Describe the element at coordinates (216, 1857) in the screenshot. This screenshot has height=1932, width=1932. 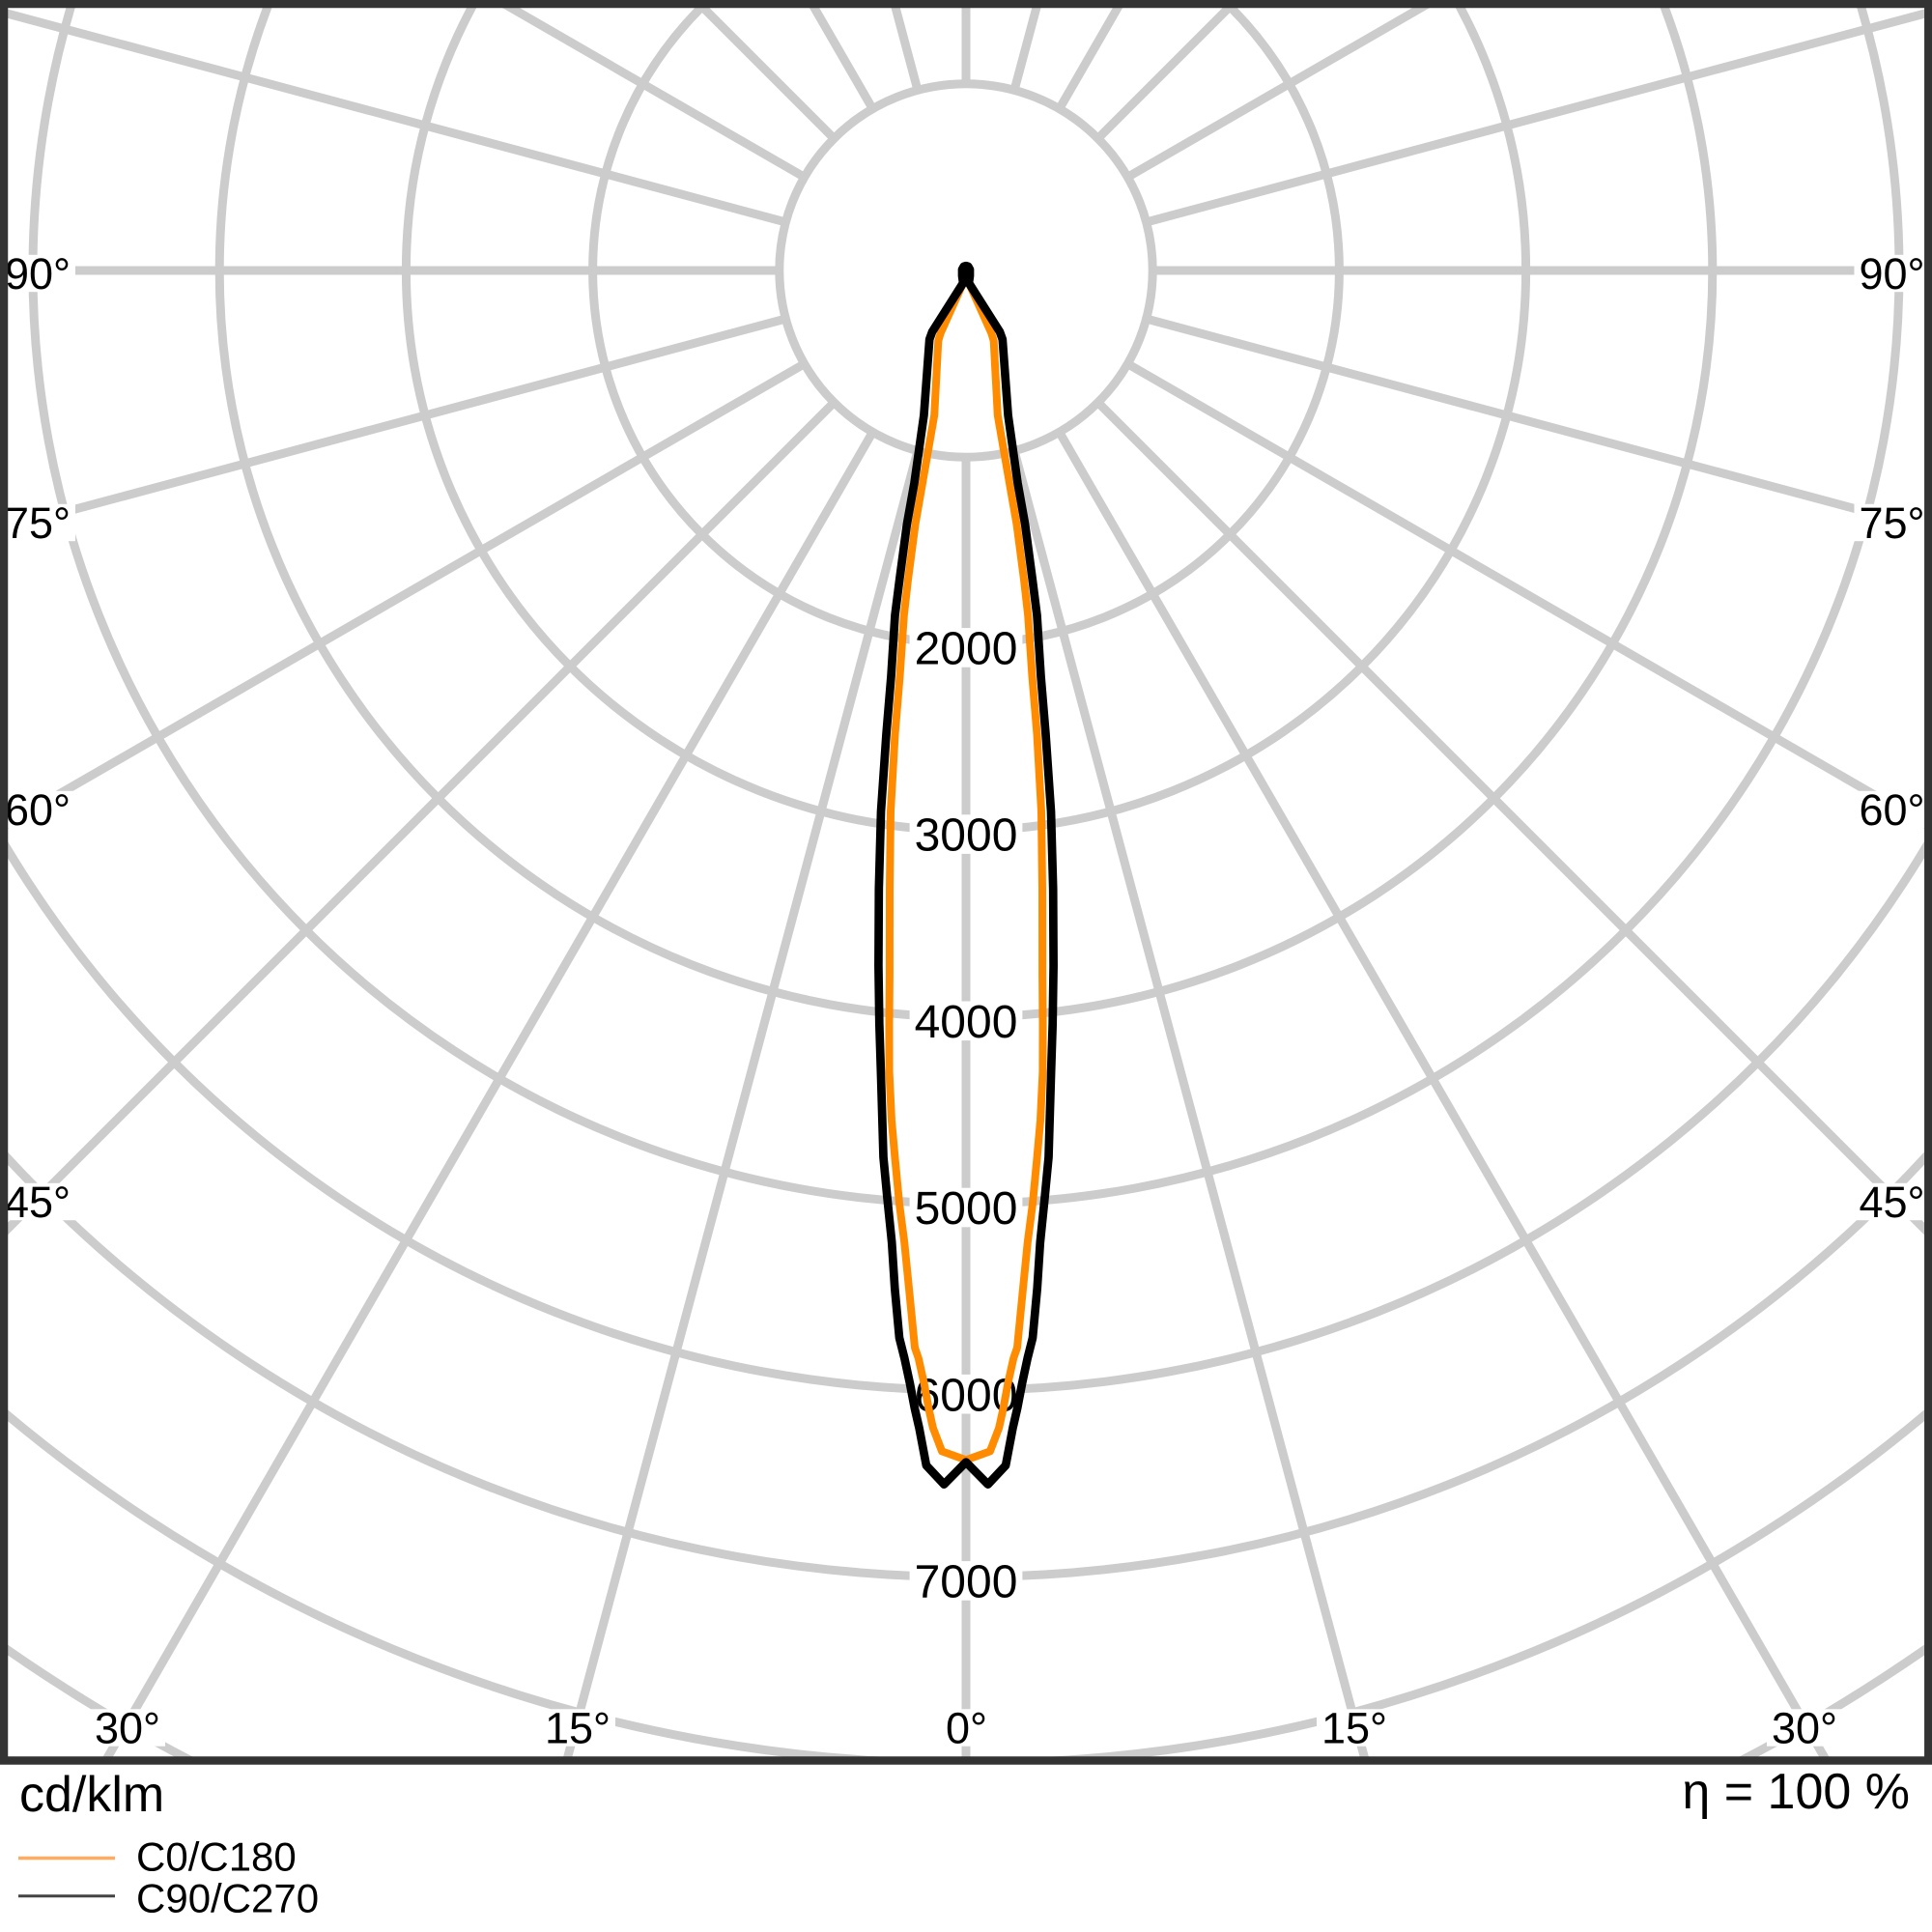
I see `svg-text: C0/C180` at that location.